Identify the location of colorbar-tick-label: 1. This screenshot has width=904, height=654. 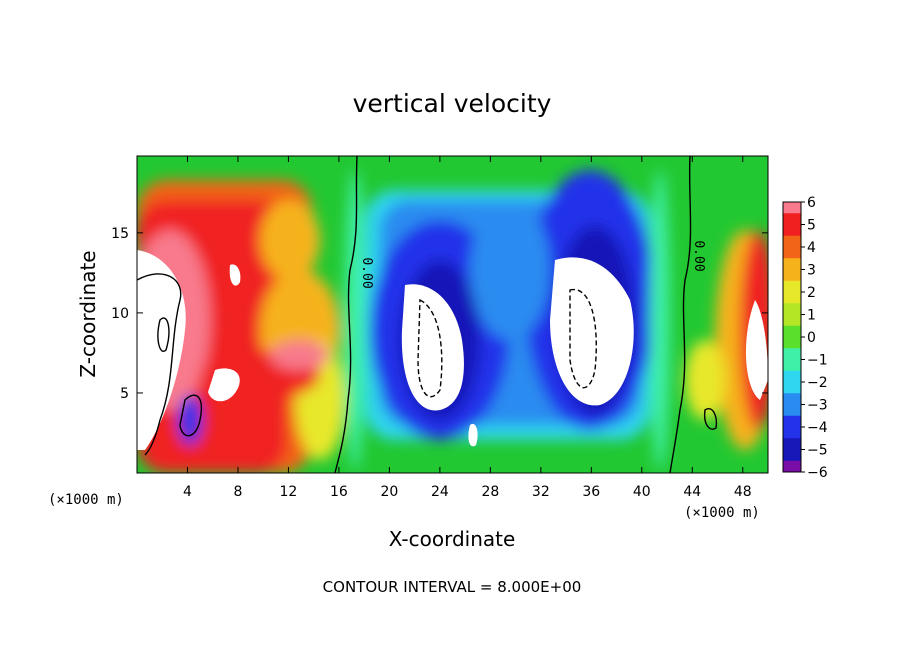
(811, 316).